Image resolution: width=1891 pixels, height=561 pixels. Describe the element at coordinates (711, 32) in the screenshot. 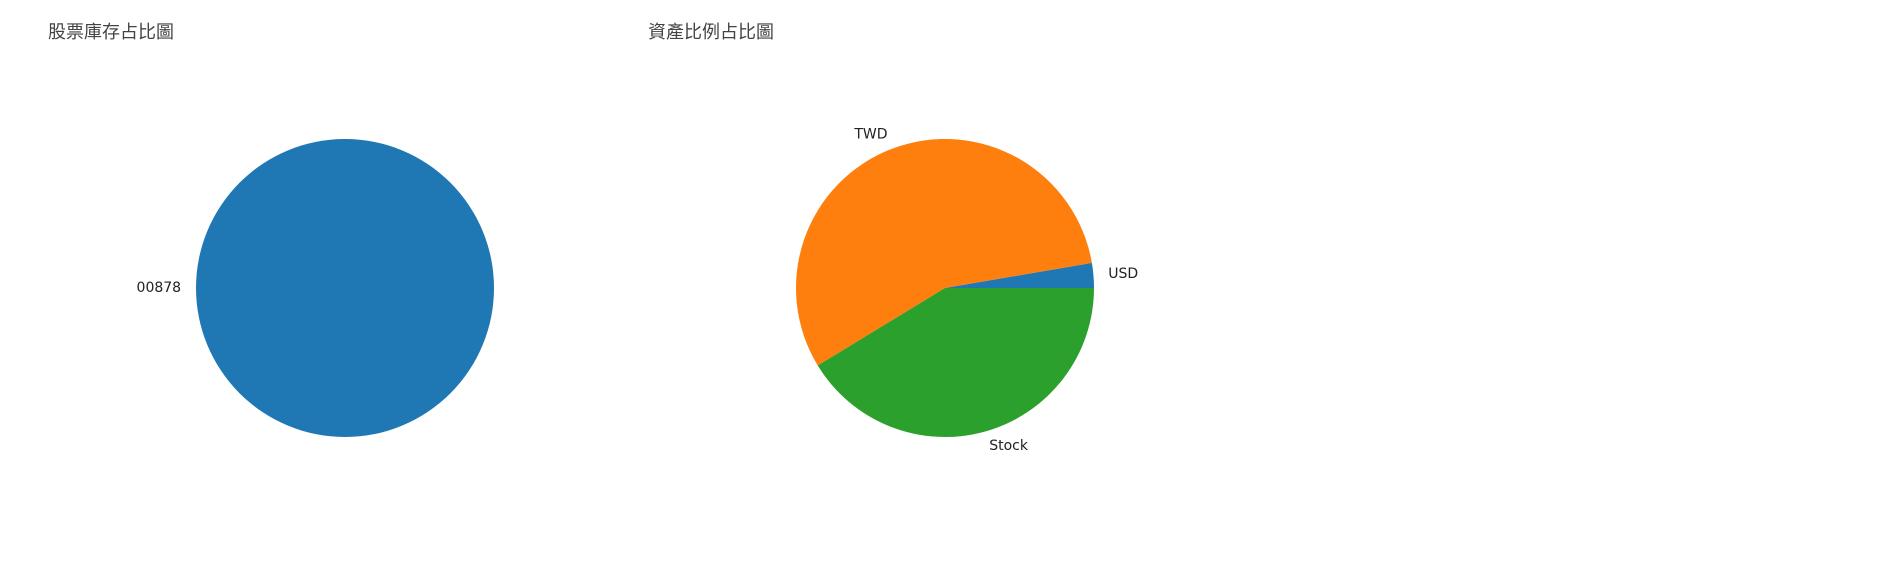

I see `chart-title: 資產比例占比圖` at that location.